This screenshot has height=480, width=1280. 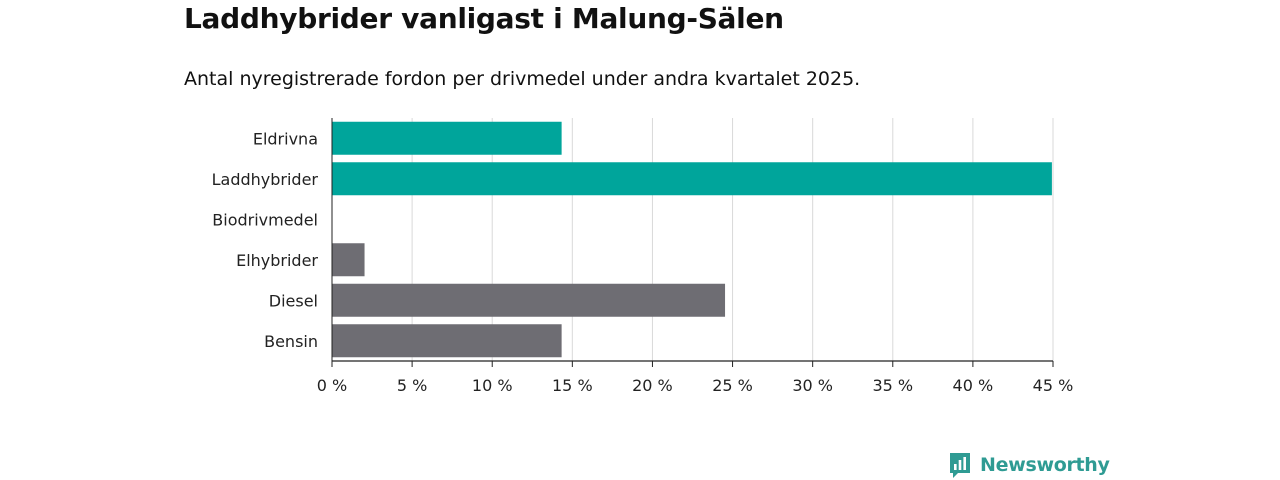 I want to click on bar-diesel, so click(x=529, y=300).